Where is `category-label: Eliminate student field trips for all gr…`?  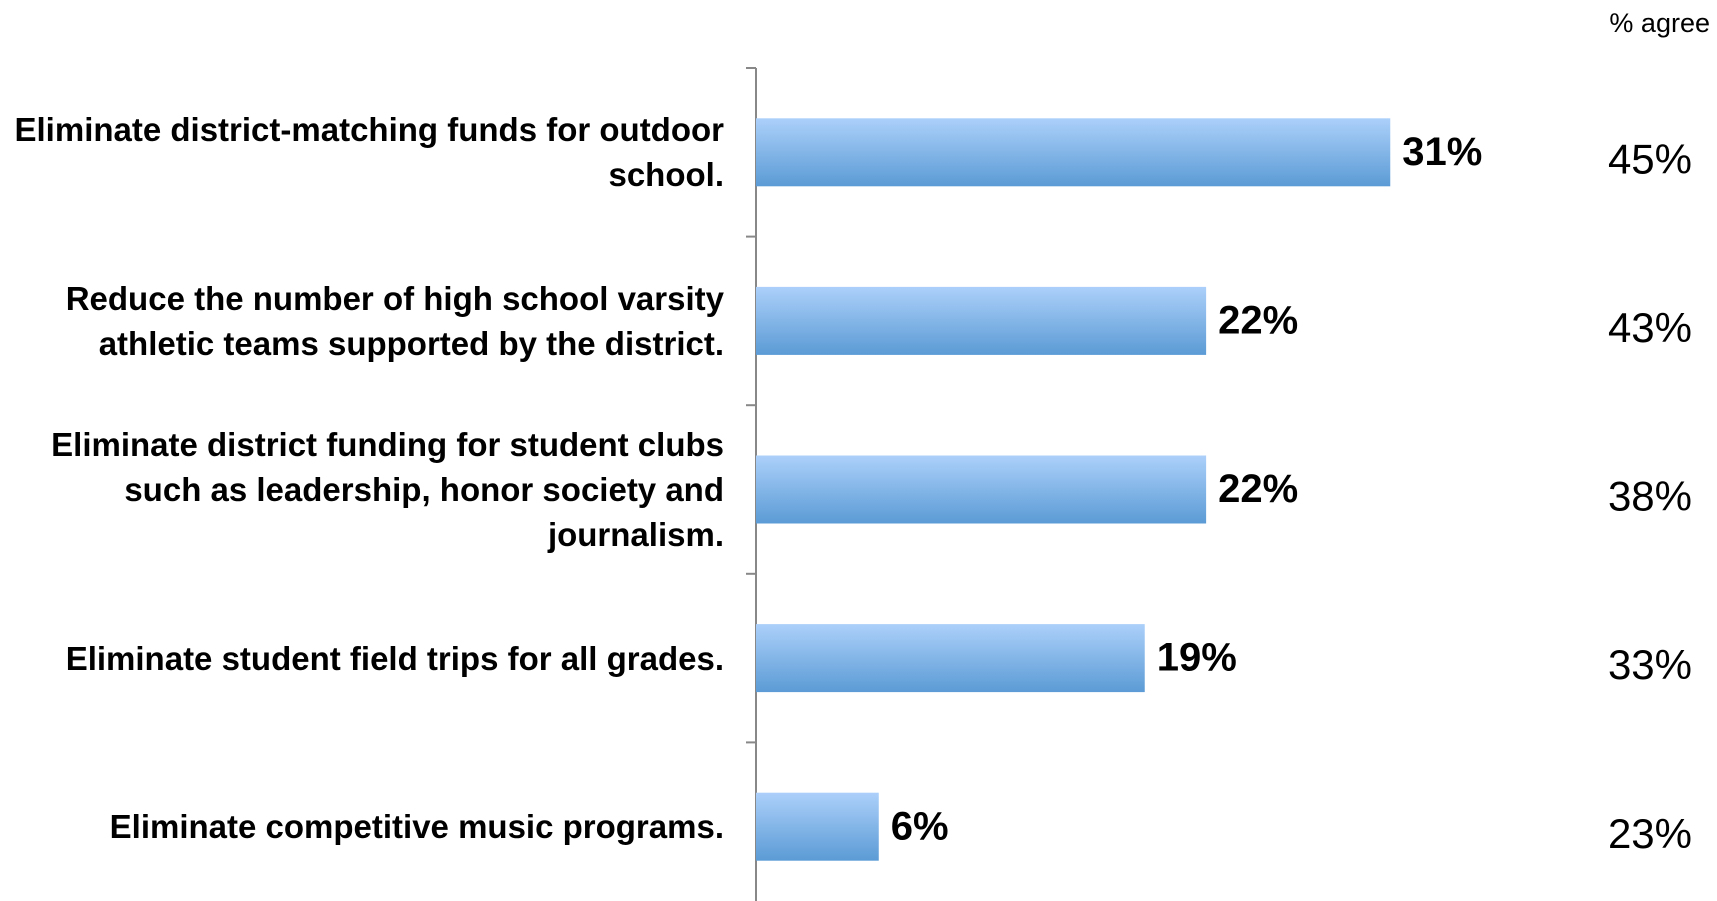
category-label: Eliminate student field trips for all gr… is located at coordinates (394, 658).